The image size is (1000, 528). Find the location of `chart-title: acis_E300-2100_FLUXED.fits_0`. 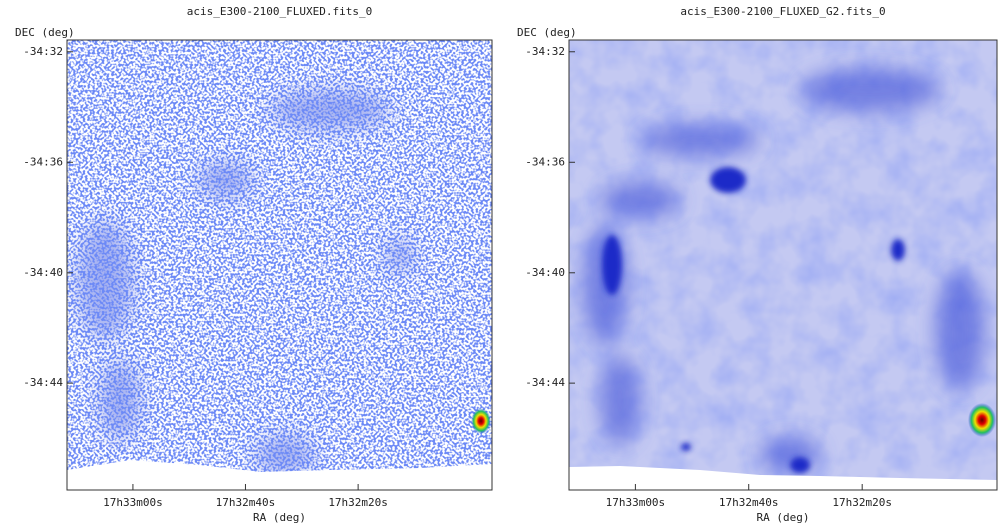

chart-title: acis_E300-2100_FLUXED.fits_0 is located at coordinates (279, 11).